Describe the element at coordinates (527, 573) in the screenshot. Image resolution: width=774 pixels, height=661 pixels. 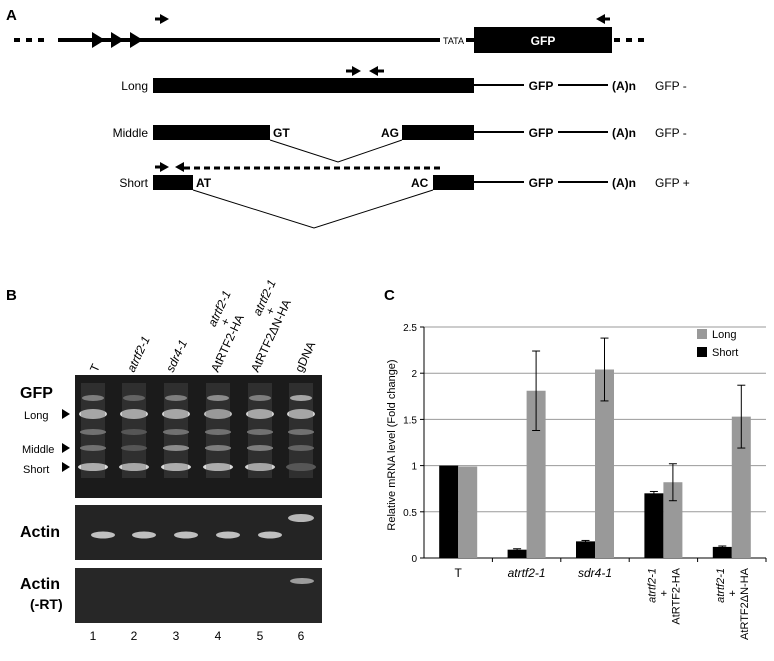
I see `x-category-label: atrtf2-1` at that location.